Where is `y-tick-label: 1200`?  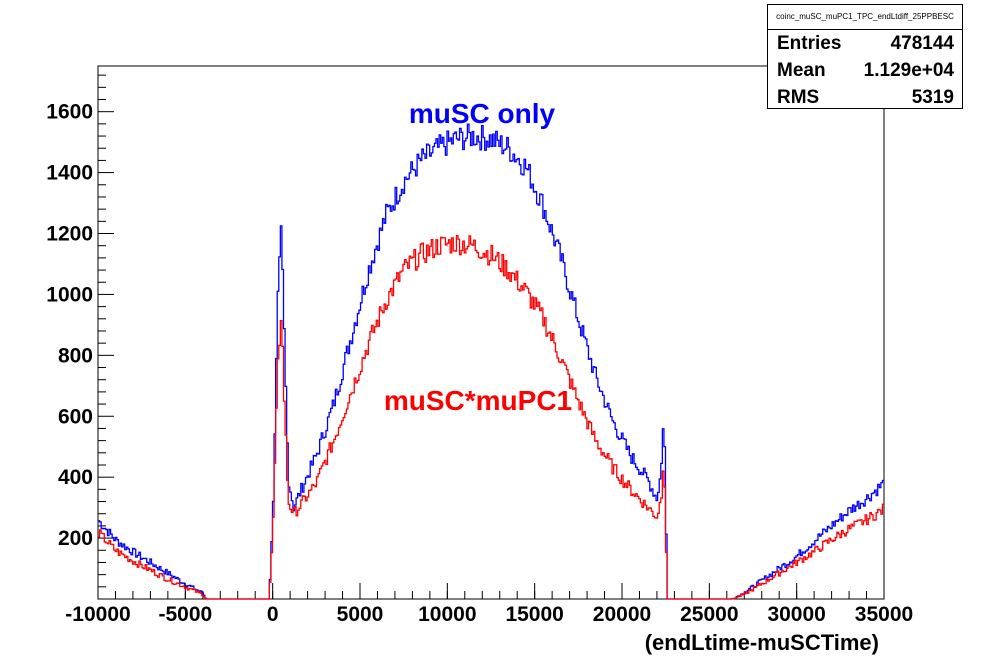
y-tick-label: 1200 is located at coordinates (69, 234).